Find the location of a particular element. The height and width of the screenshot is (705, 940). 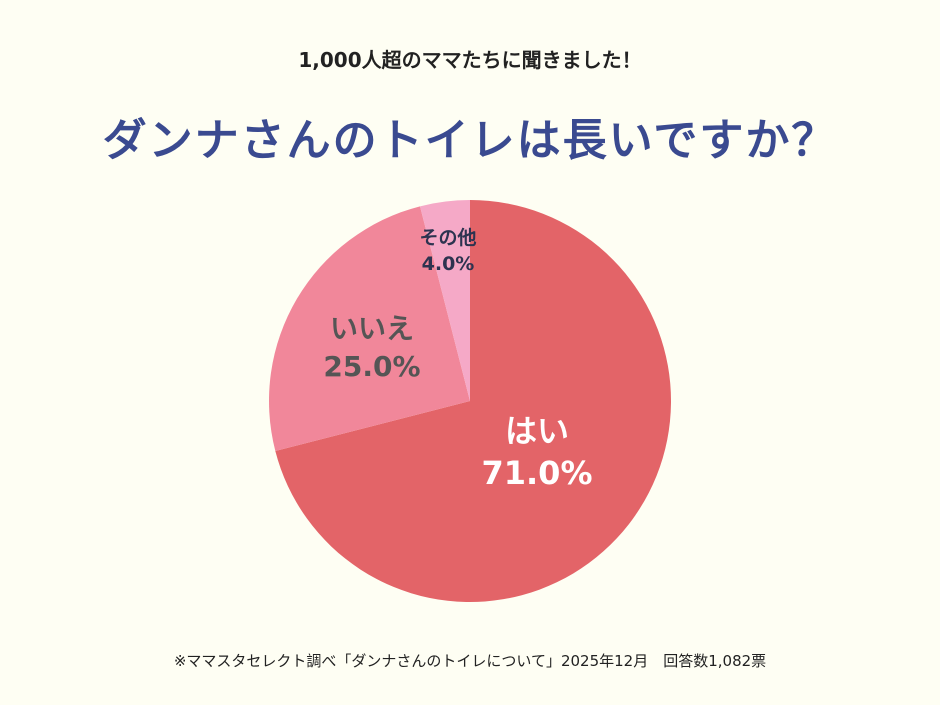

chart-title: ダンナさんのトイレは長いですか？ is located at coordinates (470, 140).